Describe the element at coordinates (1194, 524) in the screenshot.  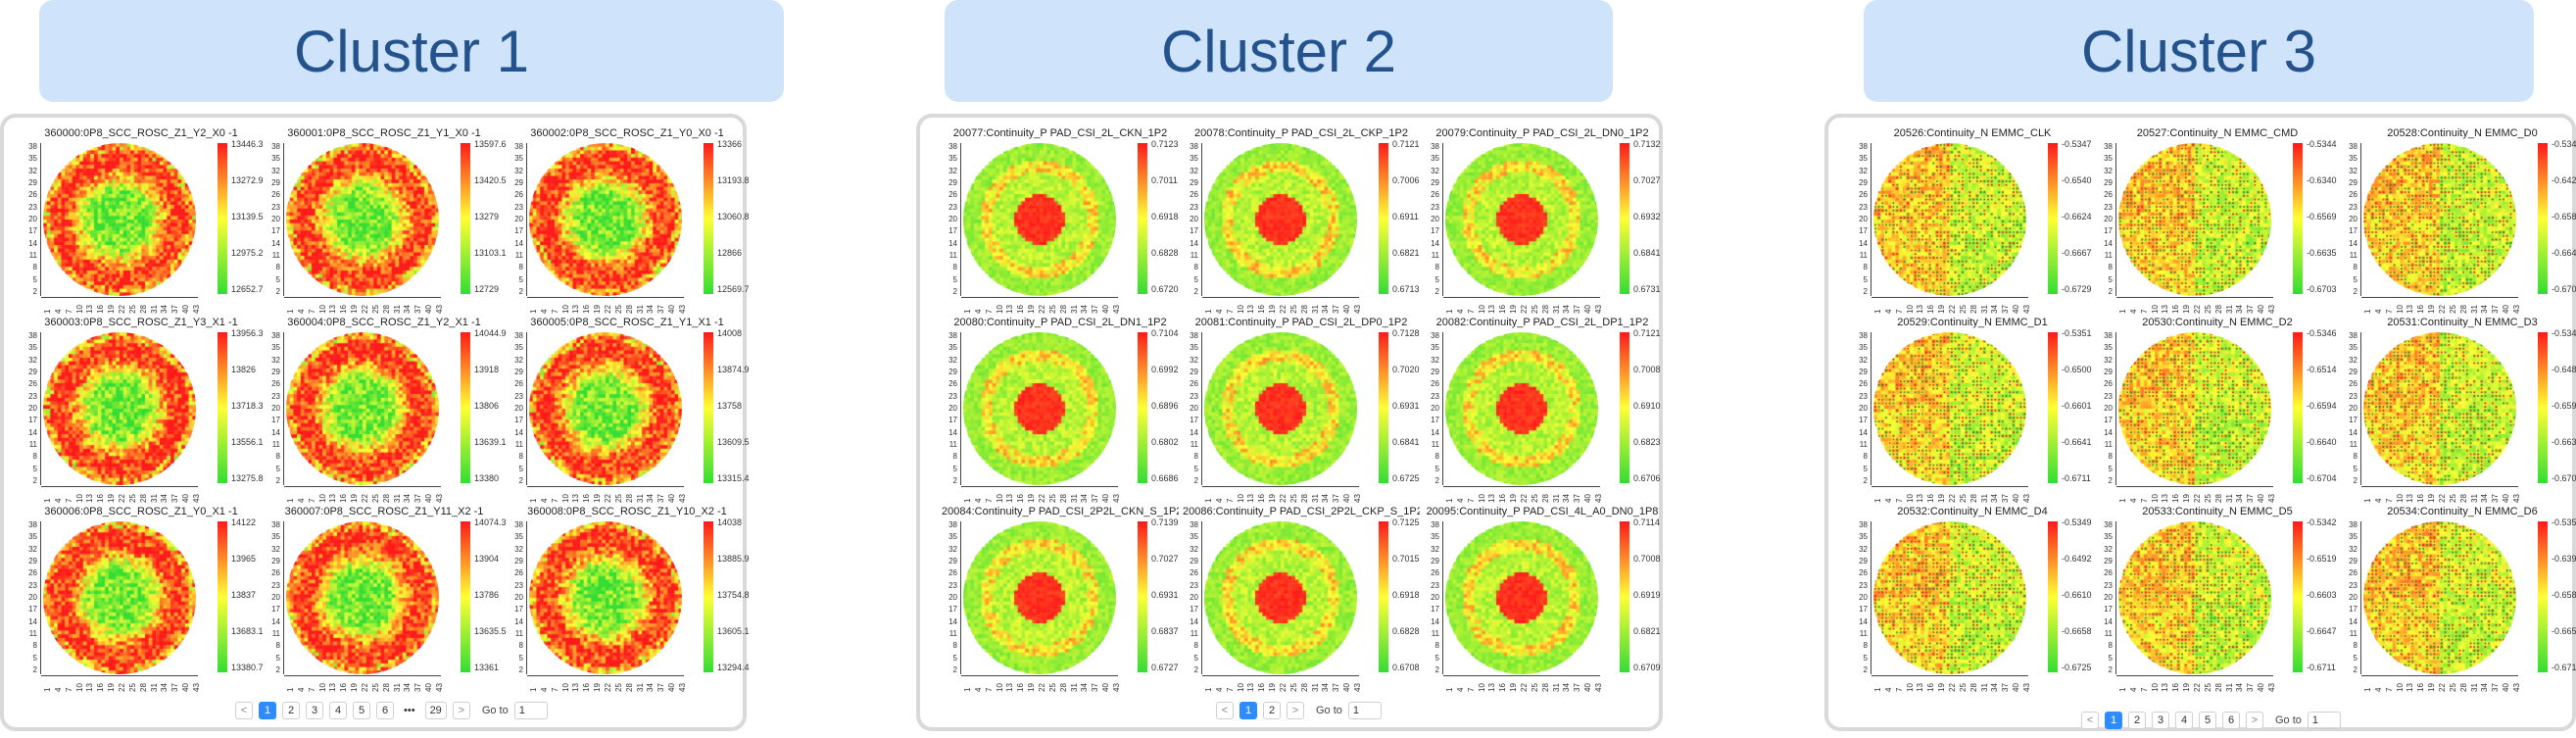
I see `y-tick-label: 38` at that location.